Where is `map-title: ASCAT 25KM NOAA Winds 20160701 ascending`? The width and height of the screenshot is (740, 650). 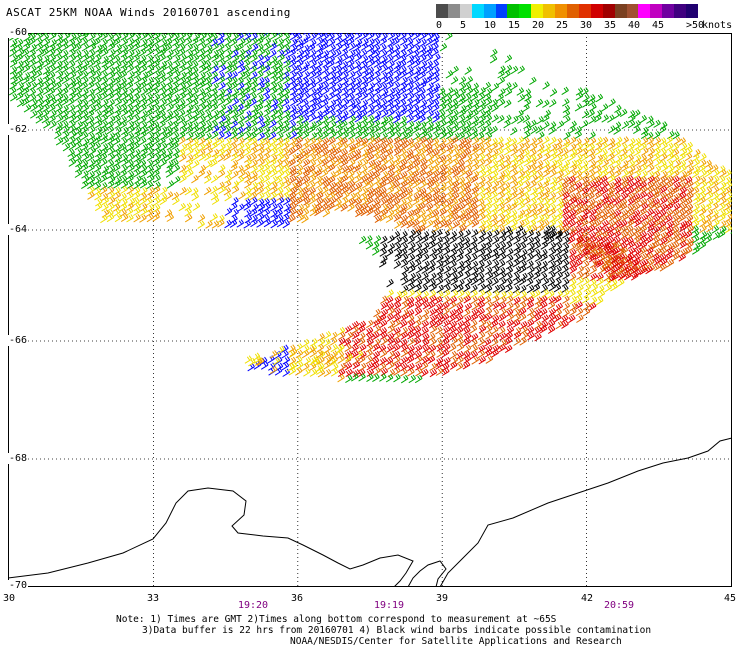
map-title: ASCAT 25KM NOAA Winds 20160701 ascending is located at coordinates (148, 12).